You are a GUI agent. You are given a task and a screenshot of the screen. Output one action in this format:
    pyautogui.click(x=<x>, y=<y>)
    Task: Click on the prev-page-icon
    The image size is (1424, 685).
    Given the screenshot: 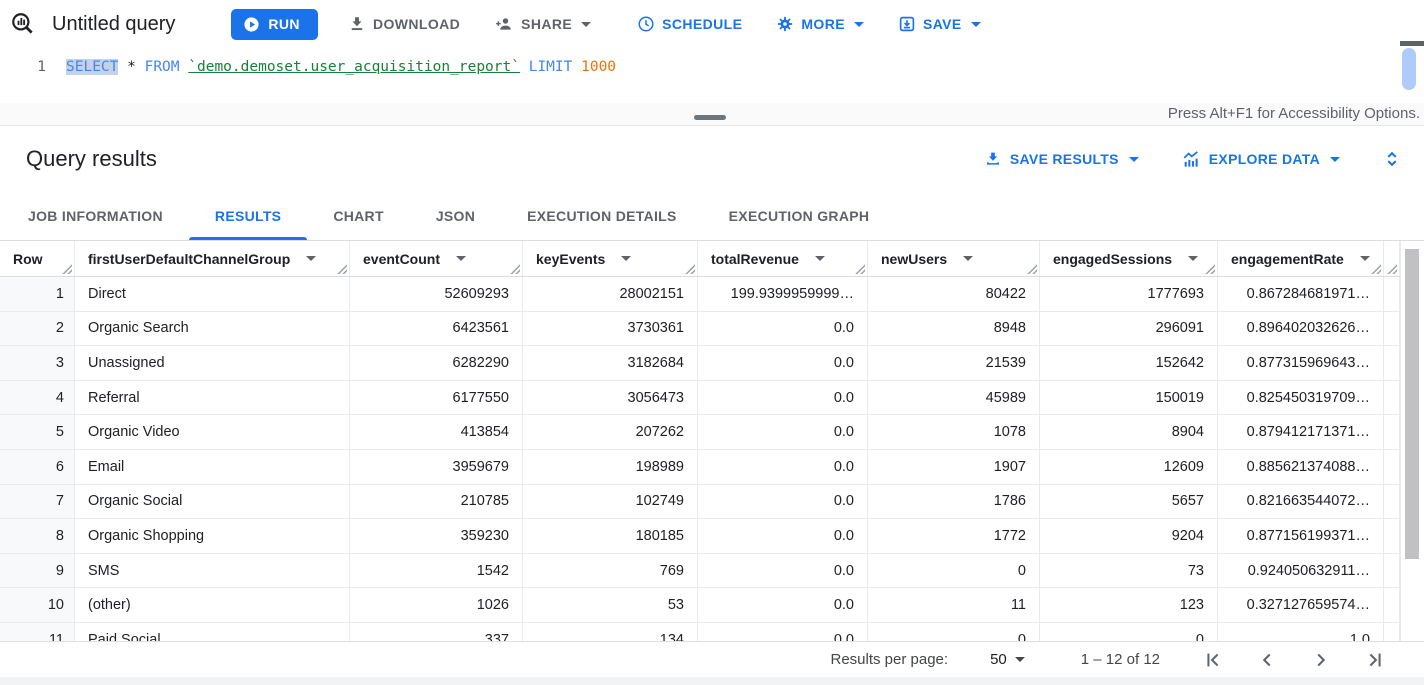 What is the action you would take?
    pyautogui.click(x=1267, y=660)
    